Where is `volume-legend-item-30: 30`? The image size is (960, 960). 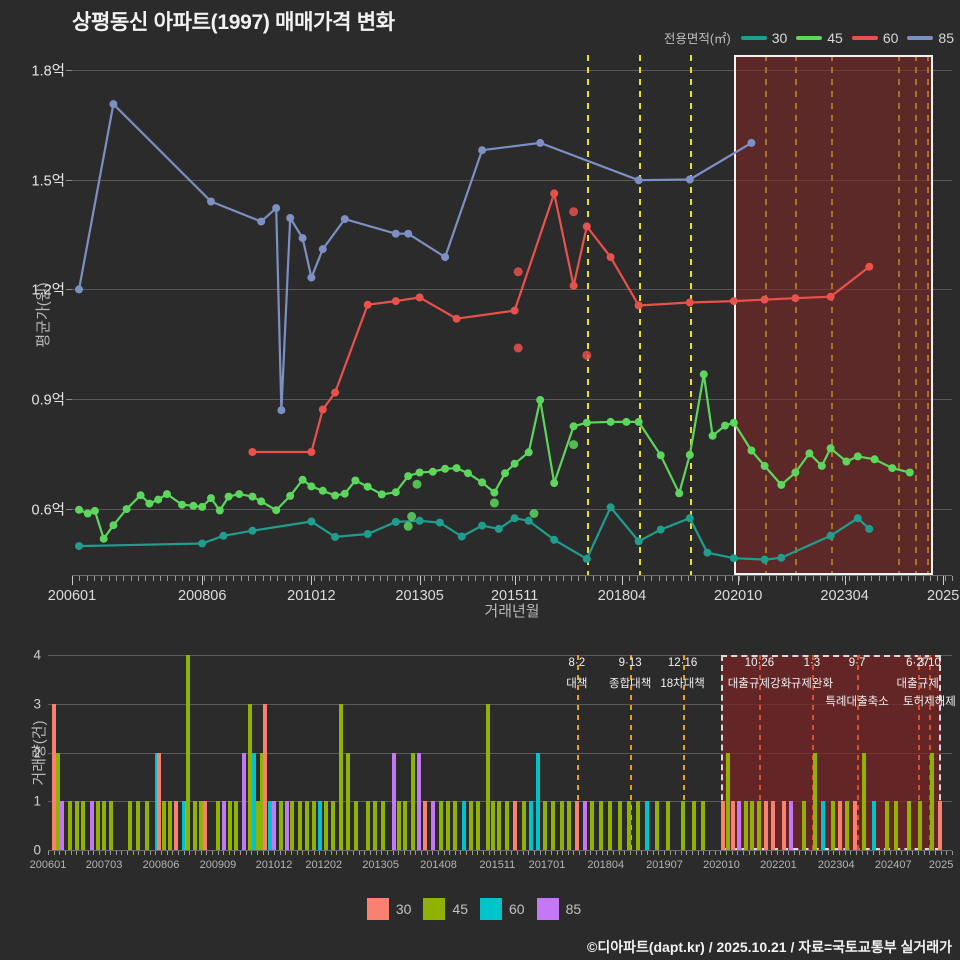 volume-legend-item-30: 30 is located at coordinates (388, 909).